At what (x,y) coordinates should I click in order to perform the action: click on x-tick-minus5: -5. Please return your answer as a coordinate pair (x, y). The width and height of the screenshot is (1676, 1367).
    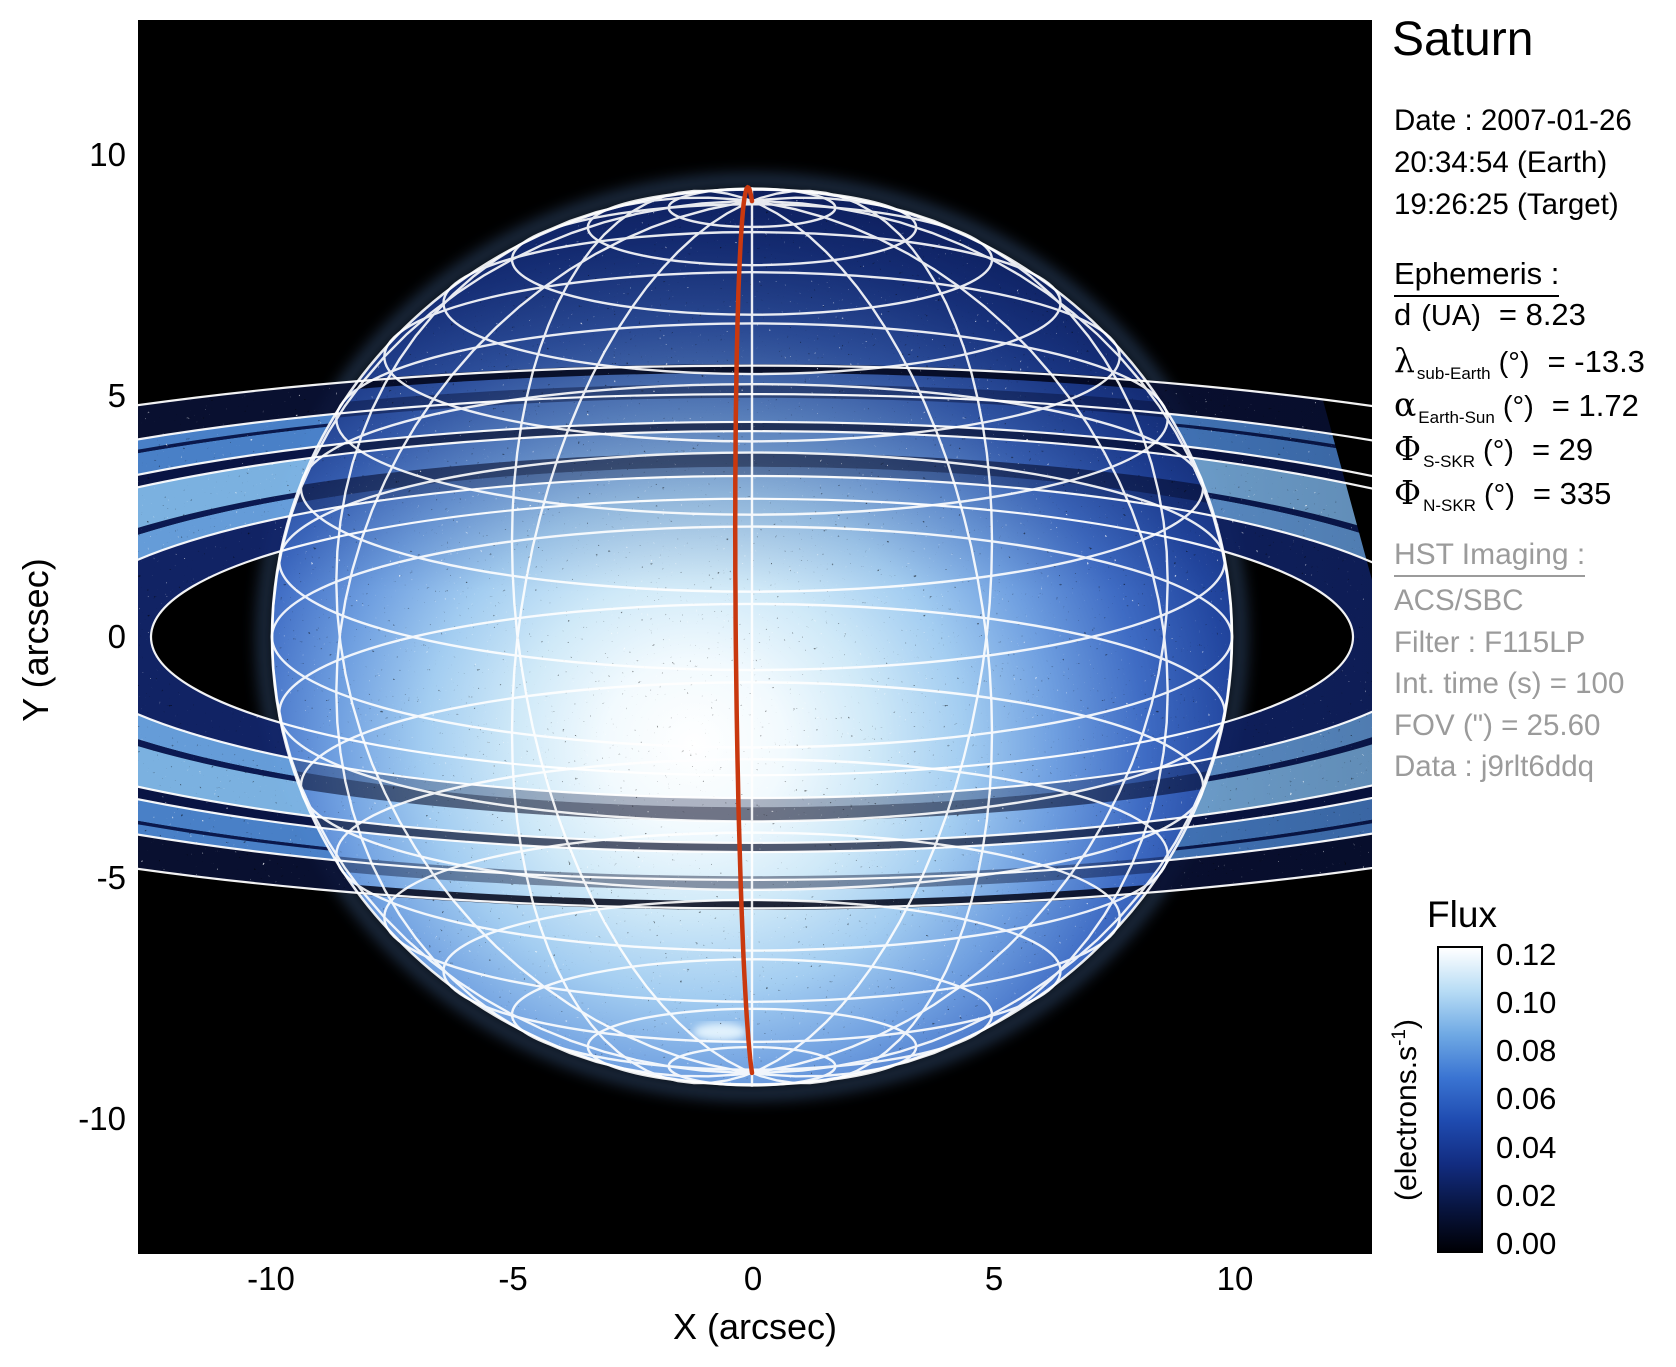
    Looking at the image, I should click on (513, 1278).